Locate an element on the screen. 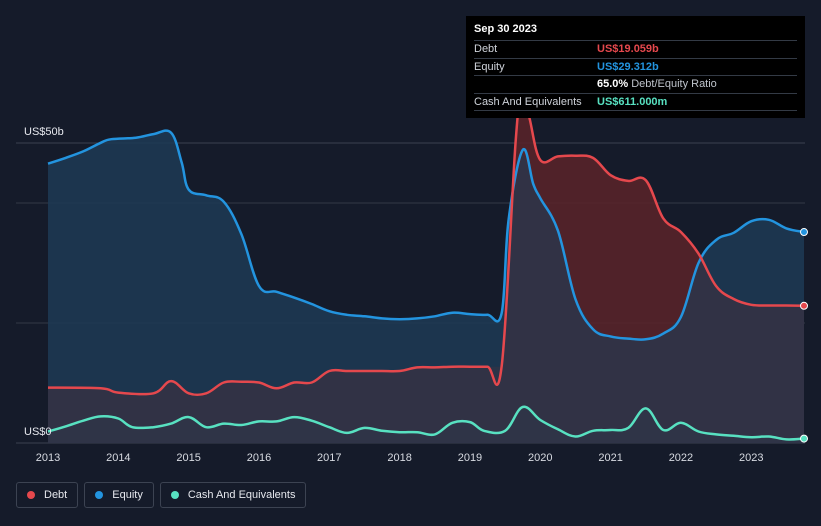  x-tick-label: 2020 is located at coordinates (540, 458).